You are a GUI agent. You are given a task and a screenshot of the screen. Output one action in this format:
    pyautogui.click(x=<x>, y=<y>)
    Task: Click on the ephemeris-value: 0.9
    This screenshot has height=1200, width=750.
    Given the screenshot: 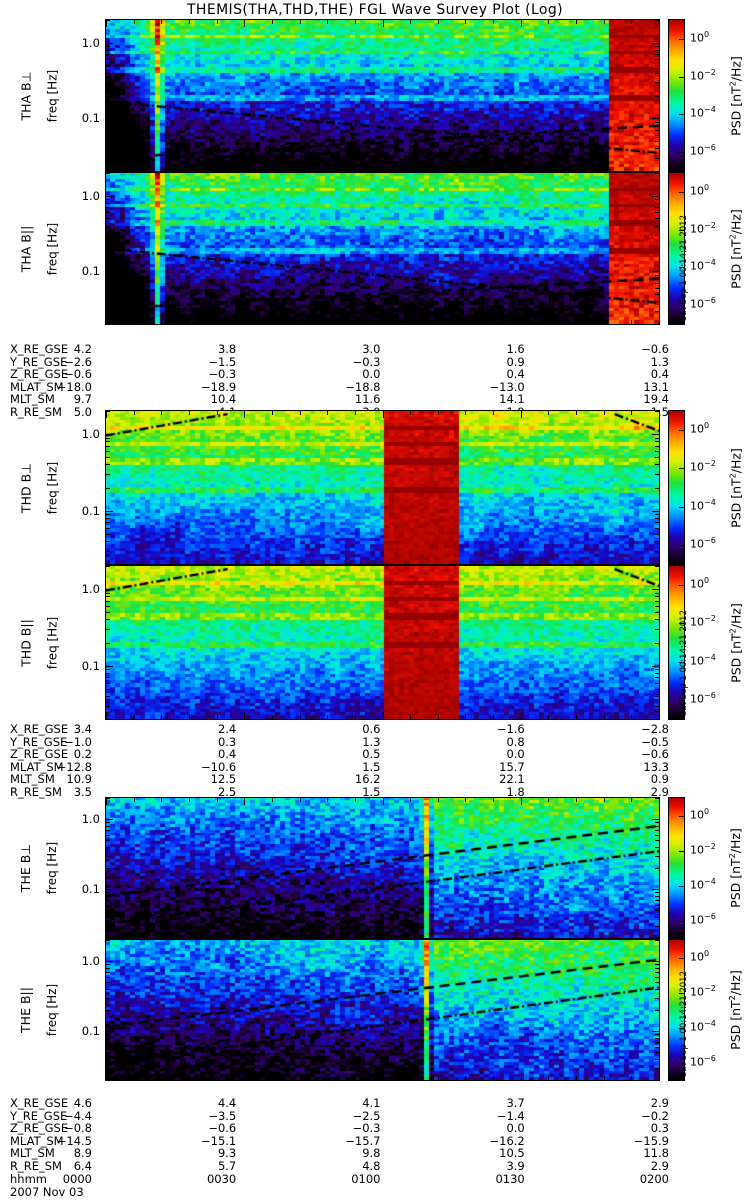 What is the action you would take?
    pyautogui.click(x=659, y=779)
    